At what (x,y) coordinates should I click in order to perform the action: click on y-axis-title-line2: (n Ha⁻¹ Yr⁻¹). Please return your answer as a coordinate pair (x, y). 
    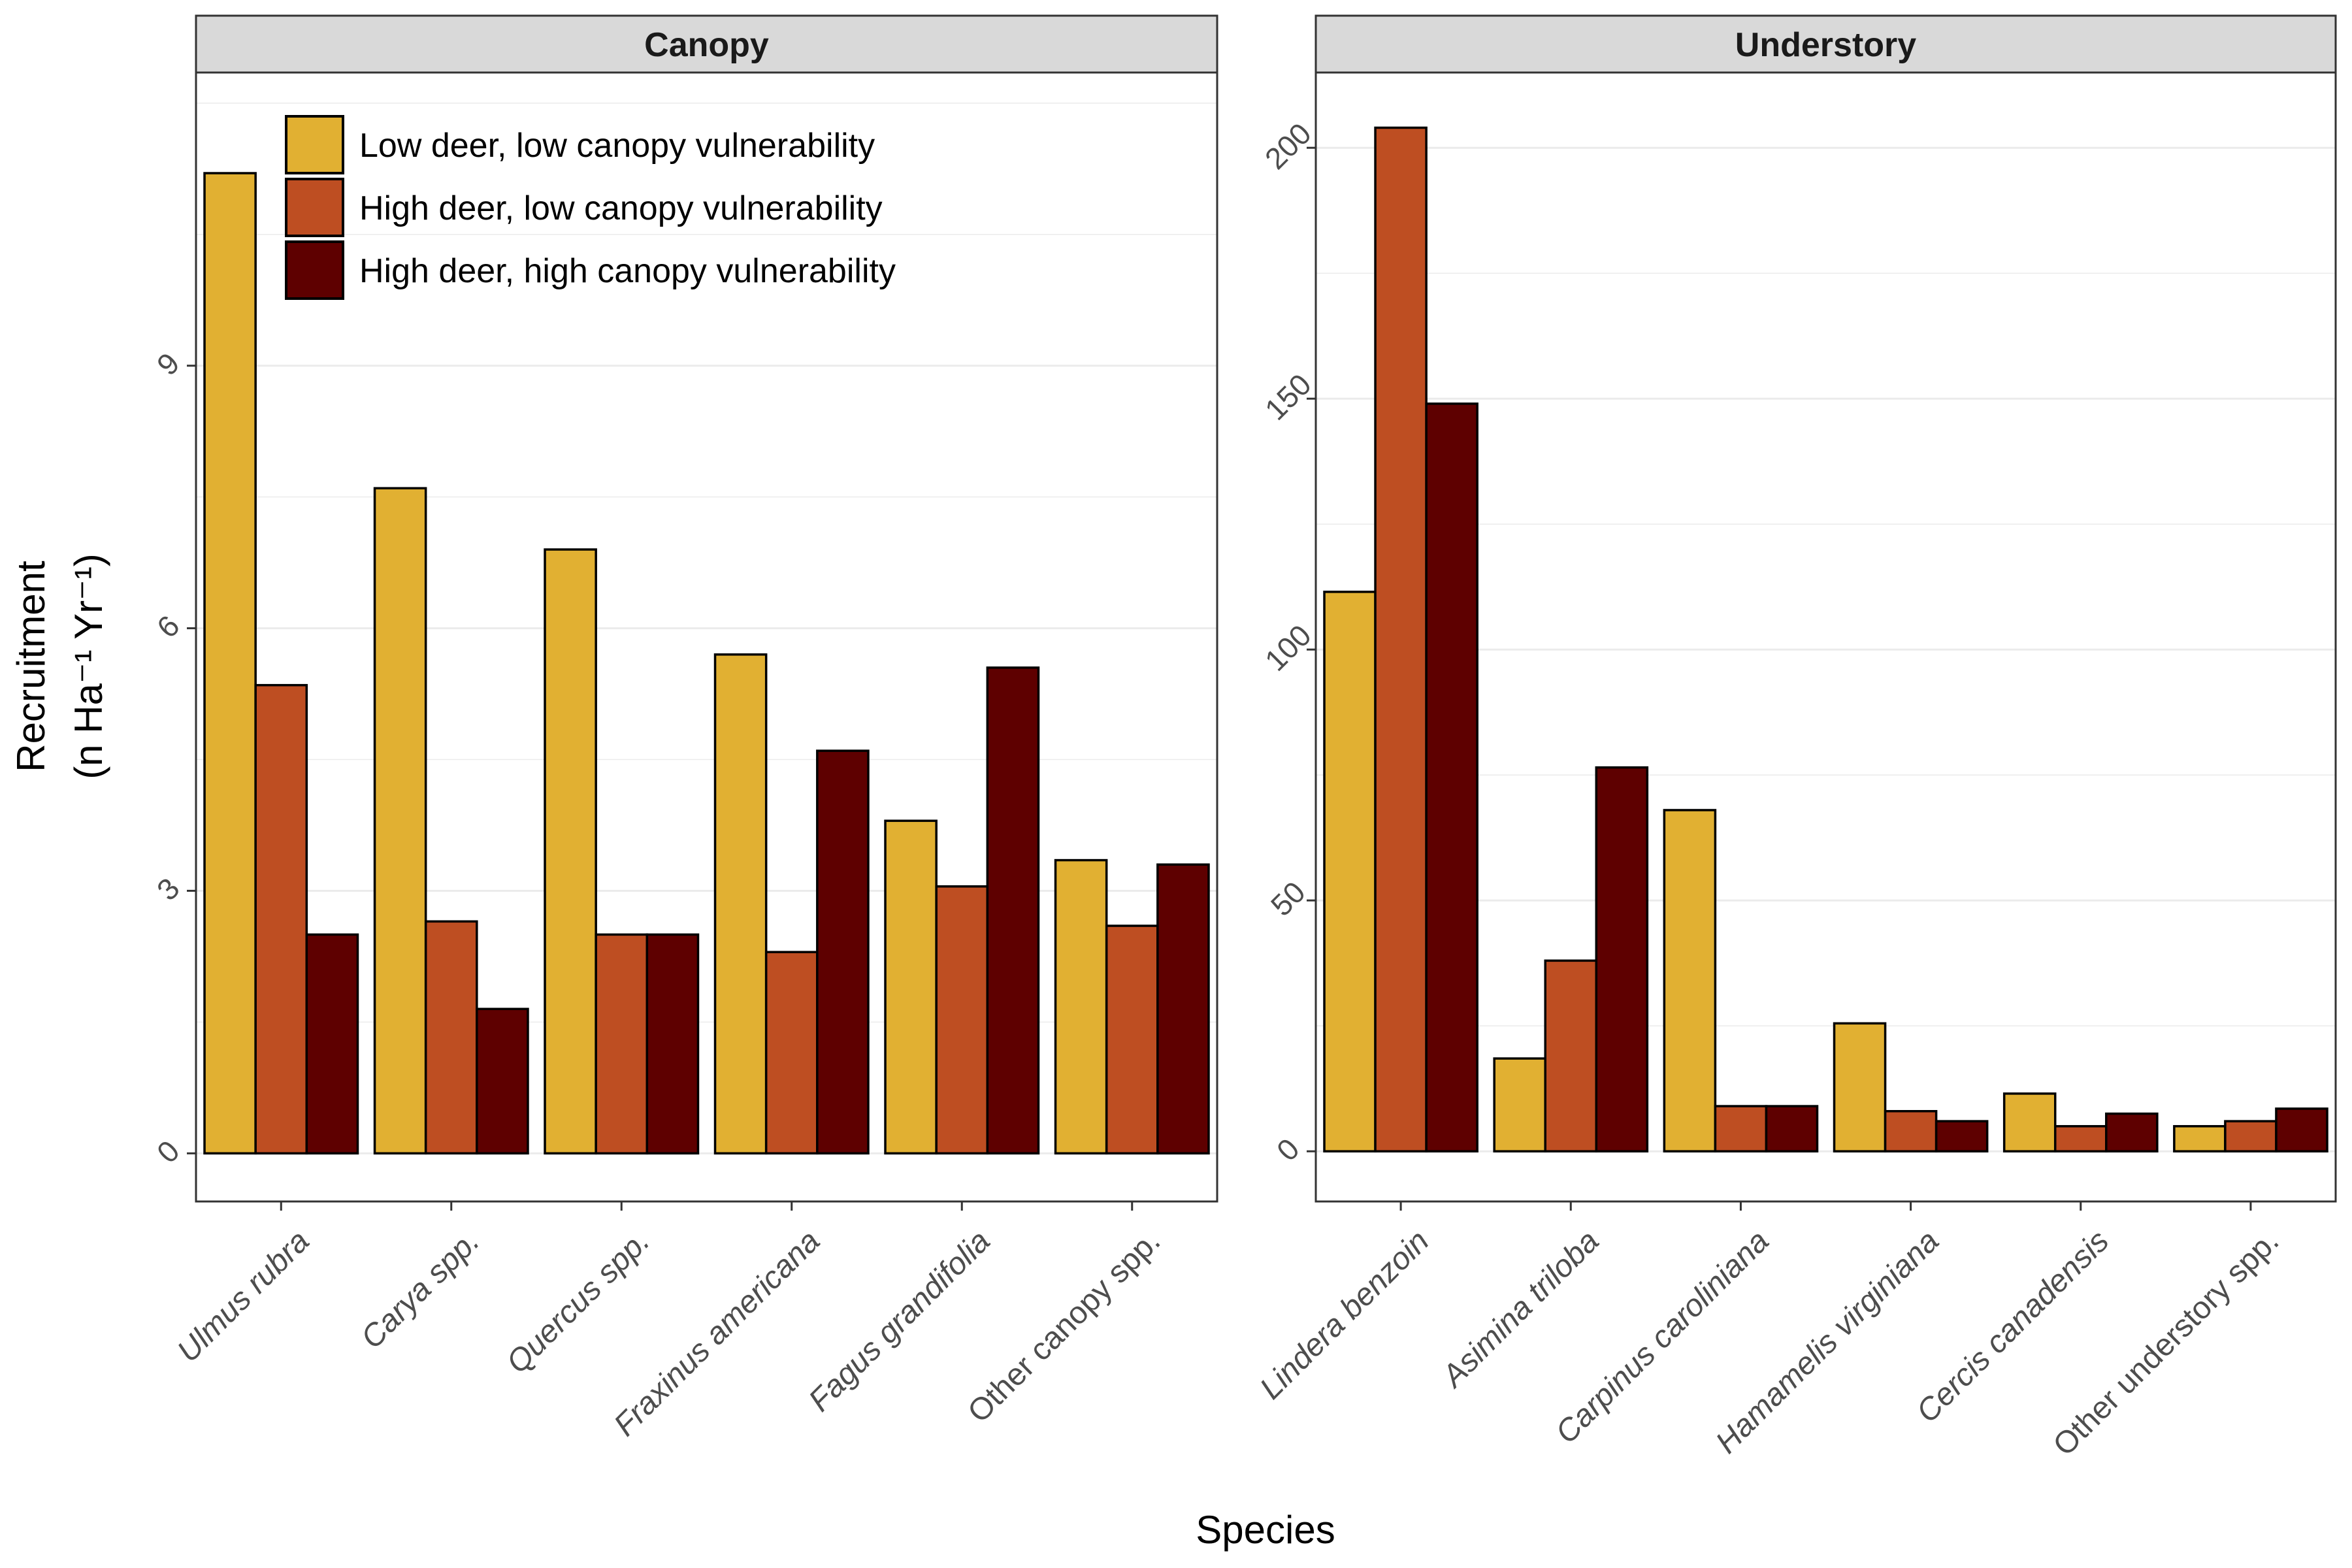
    Looking at the image, I should click on (88, 666).